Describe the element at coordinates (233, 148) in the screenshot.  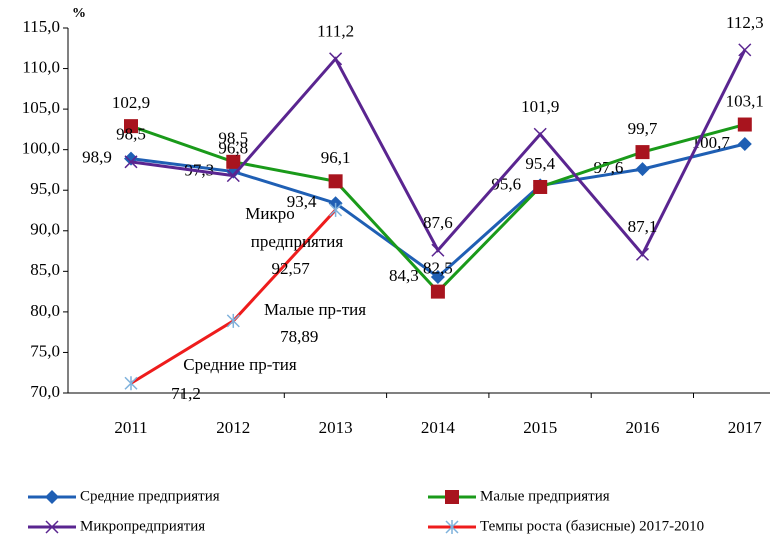
I see `data-label: 96,8` at that location.